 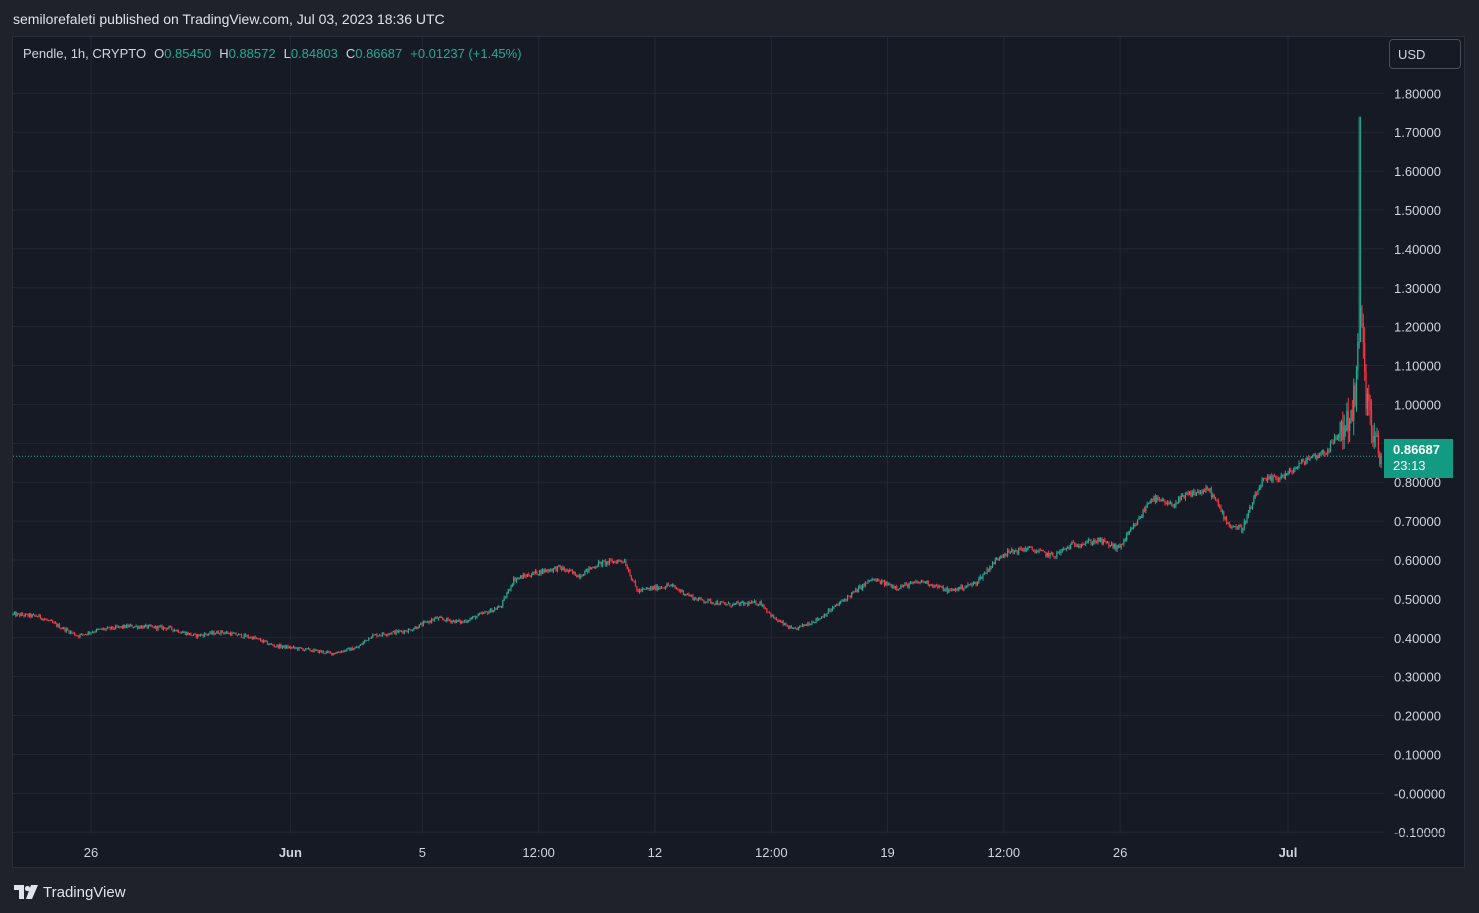 I want to click on time-axis: 26 Jun 5 12:00 12 12:00 19 12:00 26 Jul, so click(x=738, y=846).